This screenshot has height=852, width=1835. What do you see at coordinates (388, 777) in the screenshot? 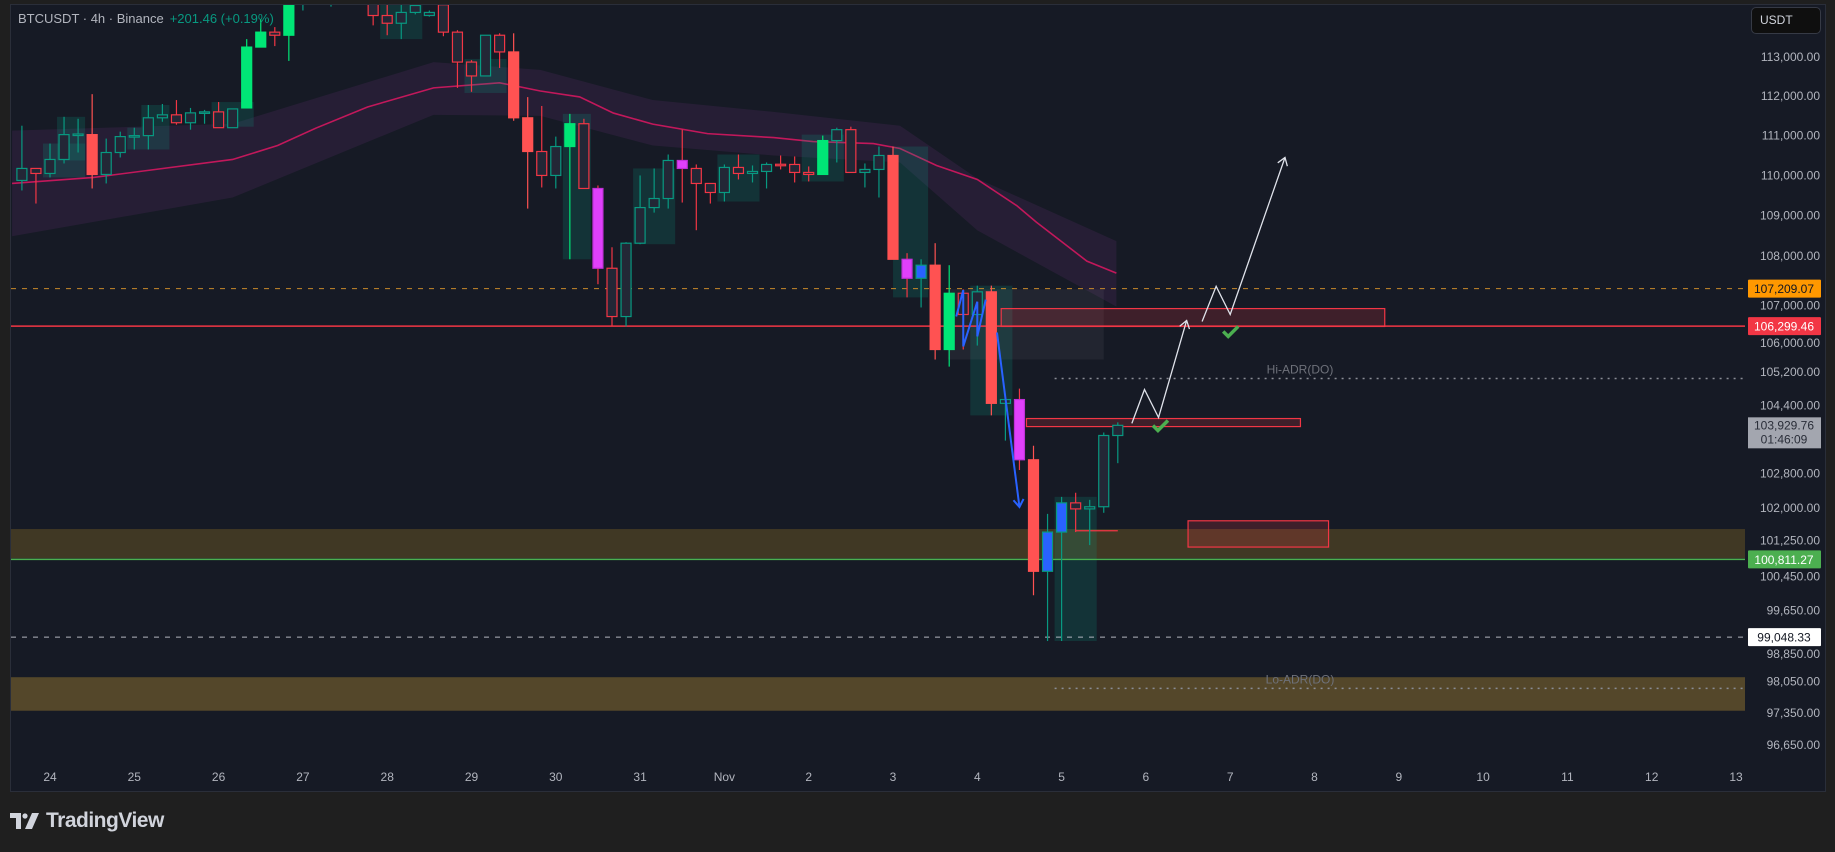
I see `time-tick-label: 28` at bounding box center [388, 777].